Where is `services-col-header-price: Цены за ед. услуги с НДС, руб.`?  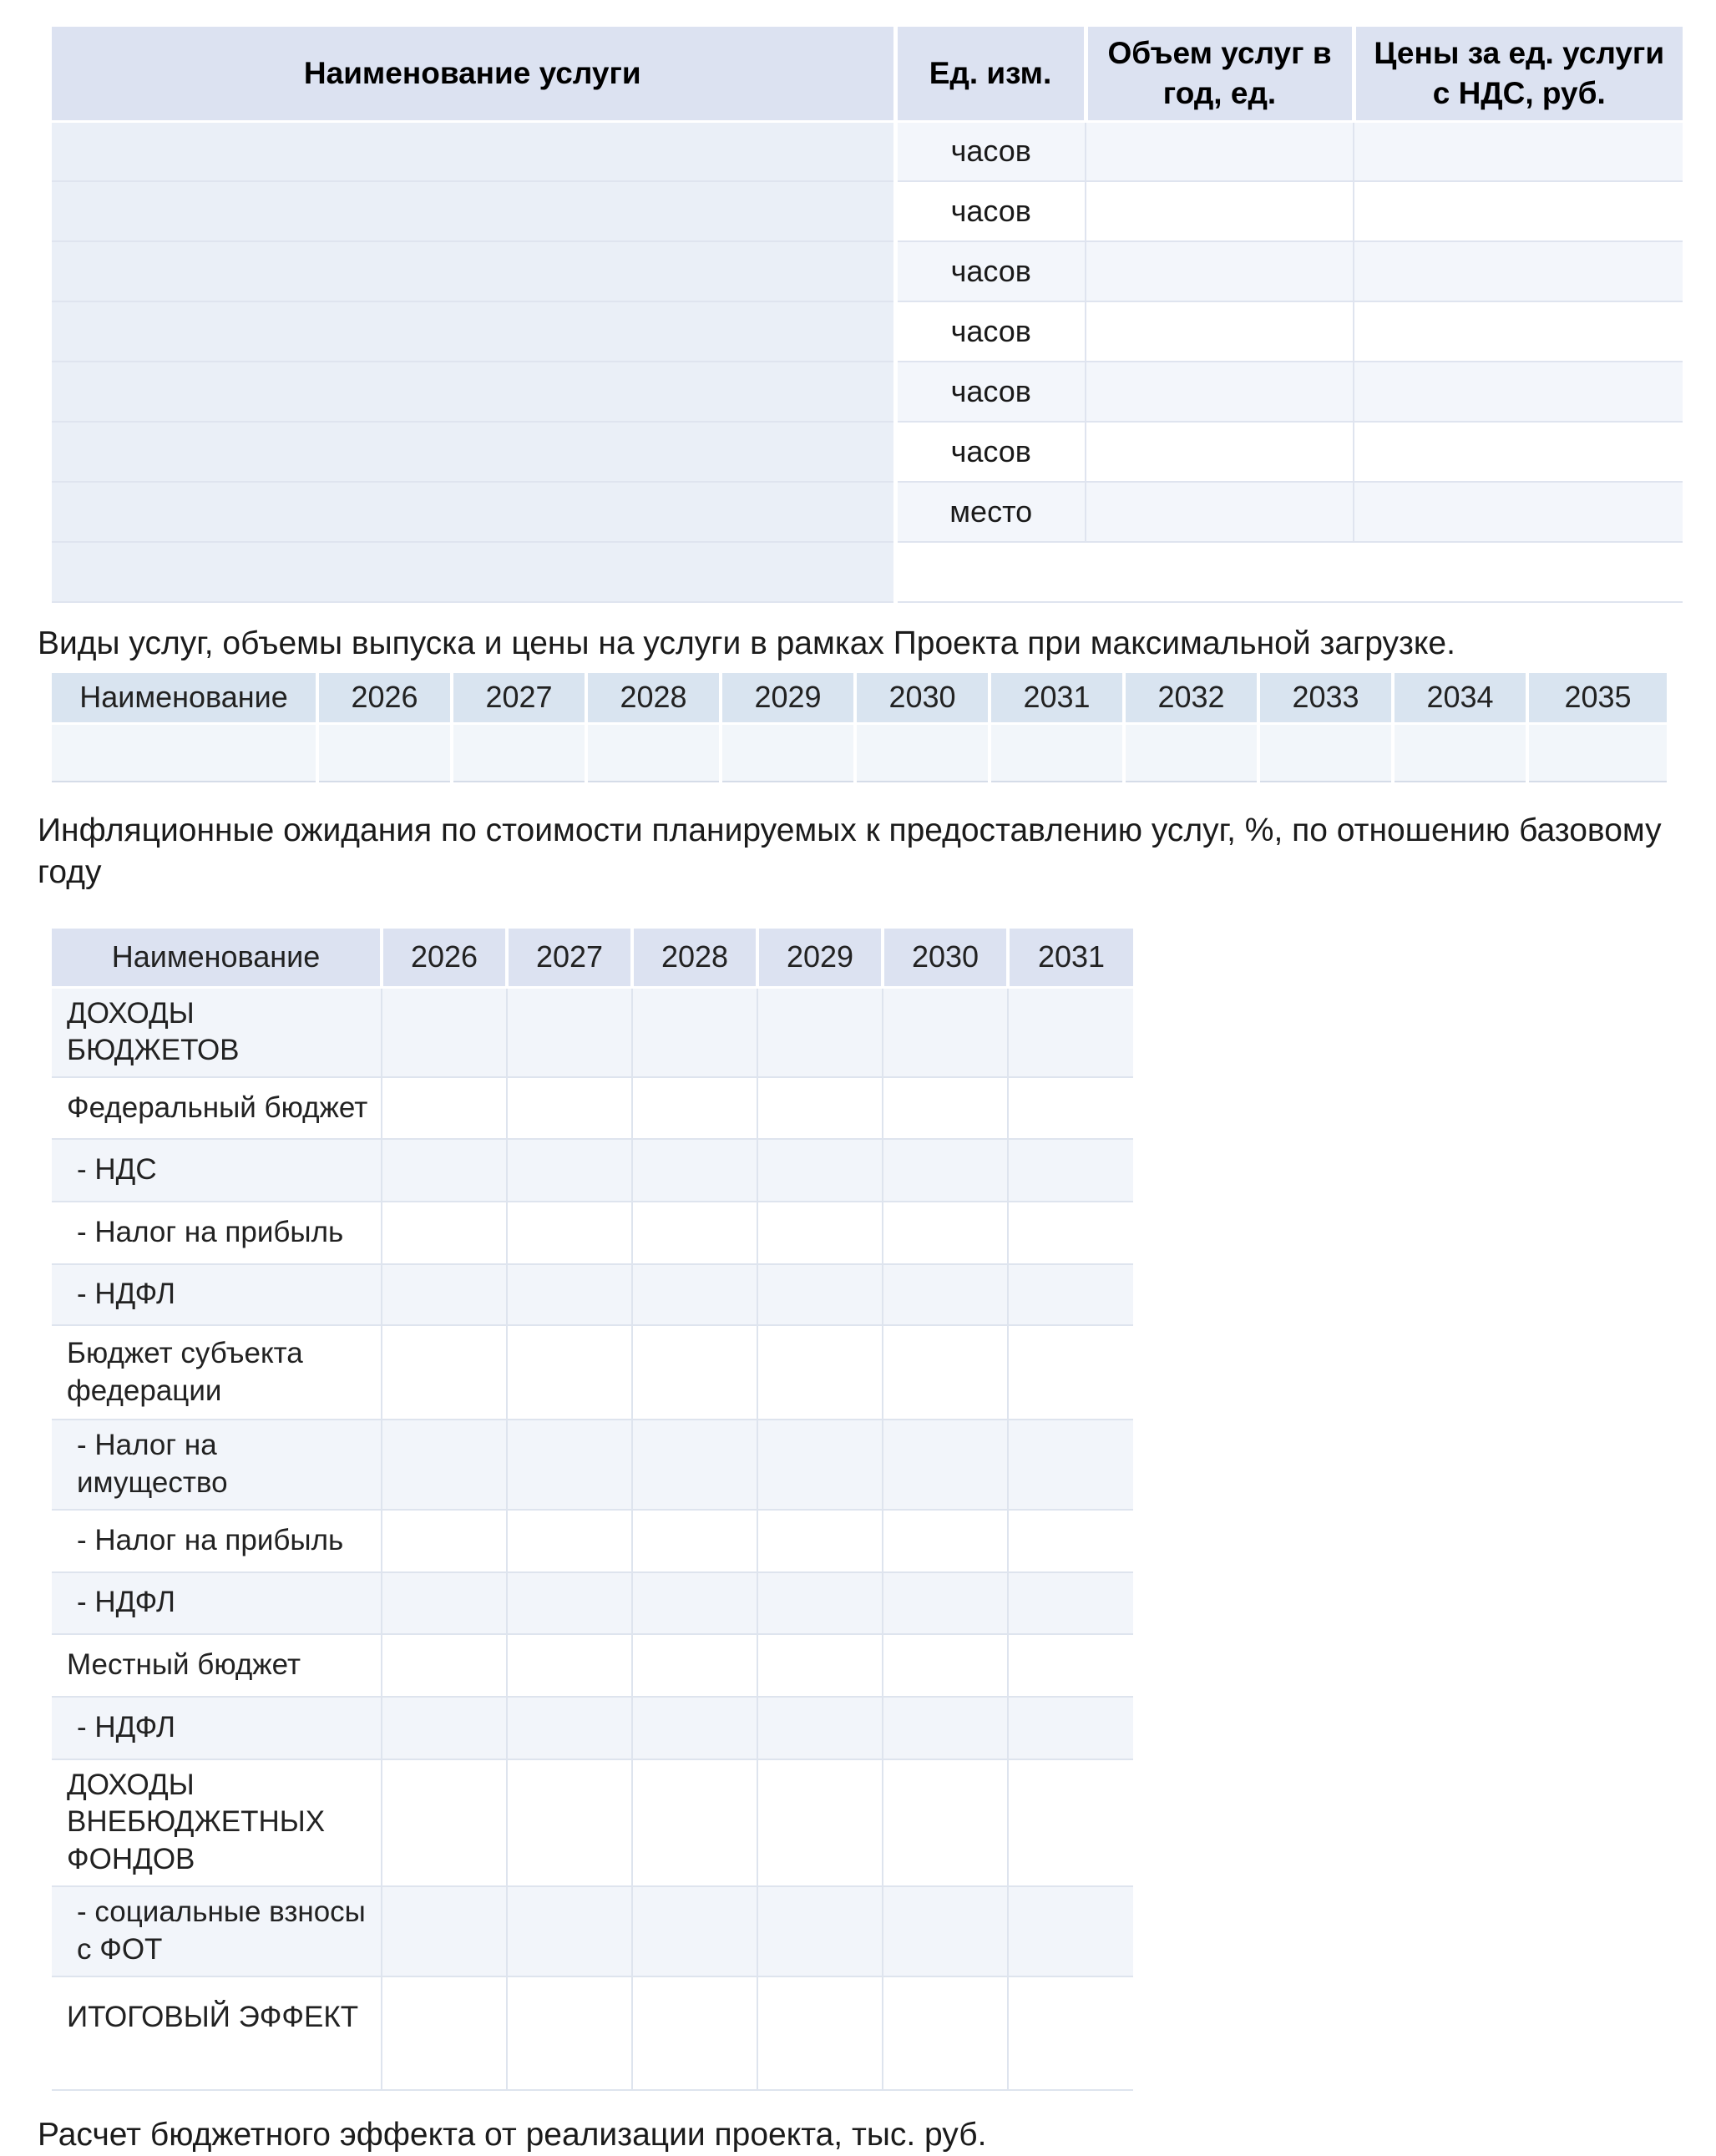 services-col-header-price: Цены за ед. услуги с НДС, руб. is located at coordinates (1518, 75).